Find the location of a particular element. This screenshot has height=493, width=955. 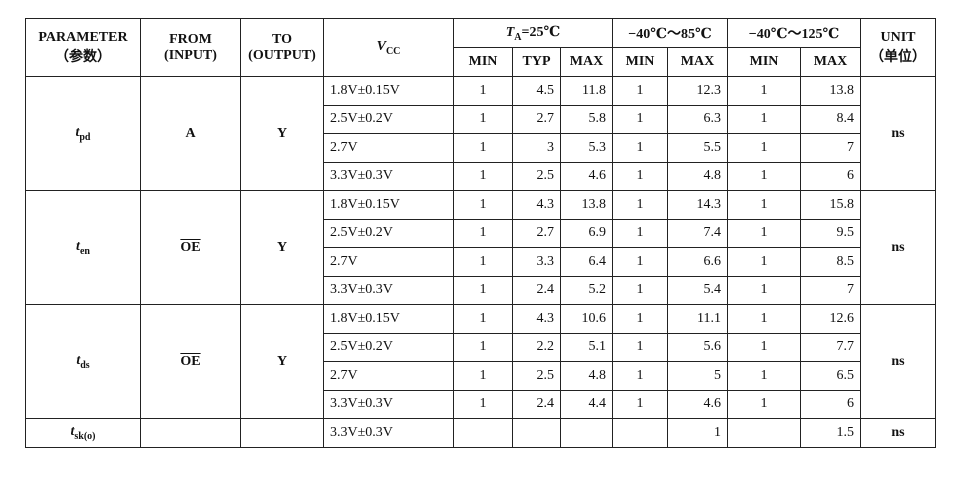

vcc-cell: 3.3V±0.3V is located at coordinates (388, 290).